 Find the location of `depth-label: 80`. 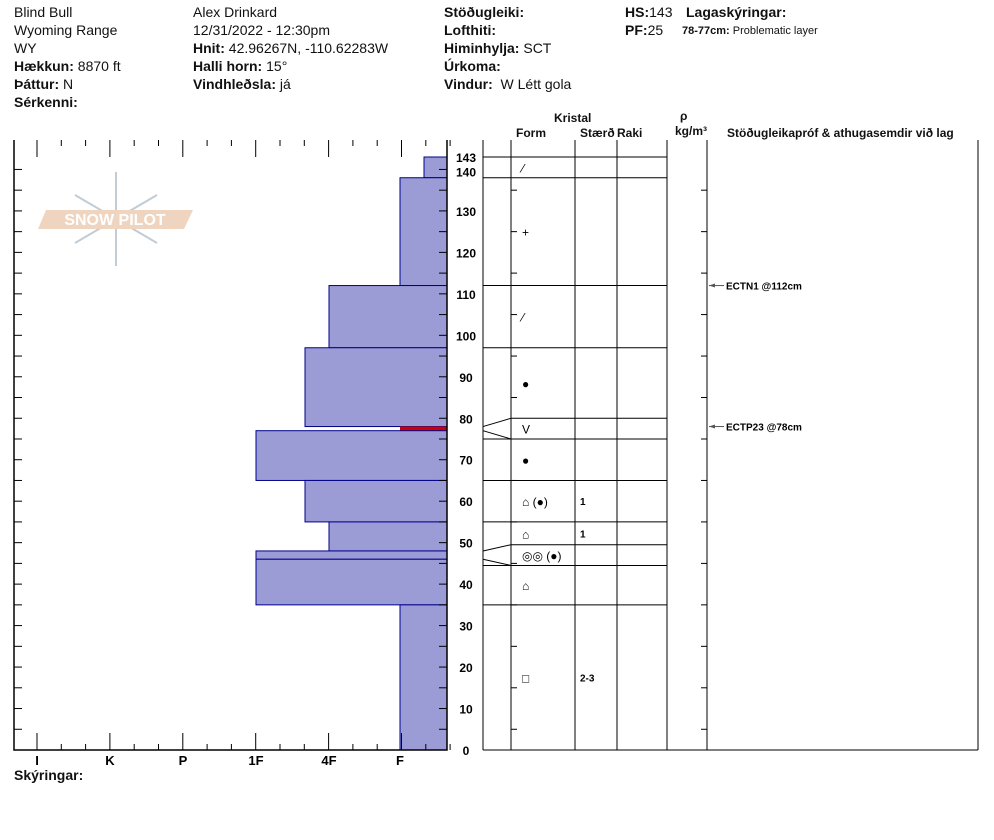

depth-label: 80 is located at coordinates (466, 419).